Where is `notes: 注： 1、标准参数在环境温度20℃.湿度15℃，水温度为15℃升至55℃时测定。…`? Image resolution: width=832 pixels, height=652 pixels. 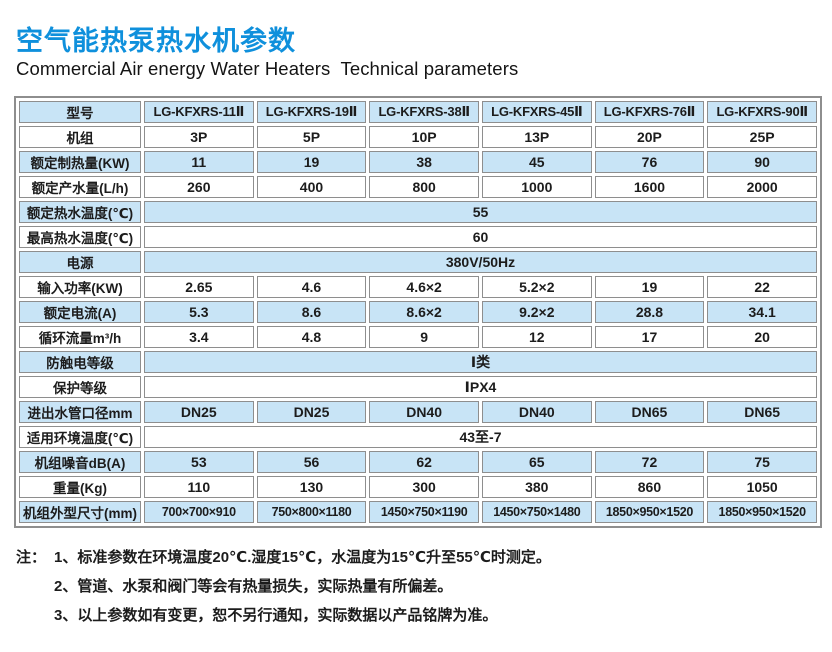
notes: 注： 1、标准参数在环境温度20℃.湿度15℃，水温度为15℃升至55℃时测定。… is located at coordinates (283, 586).